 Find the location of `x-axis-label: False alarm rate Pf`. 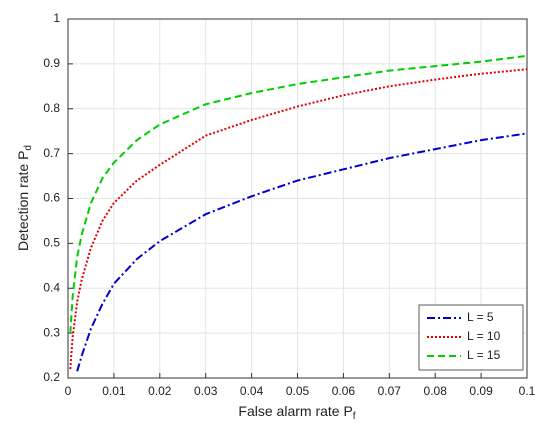

x-axis-label: False alarm rate Pf is located at coordinates (296, 412).